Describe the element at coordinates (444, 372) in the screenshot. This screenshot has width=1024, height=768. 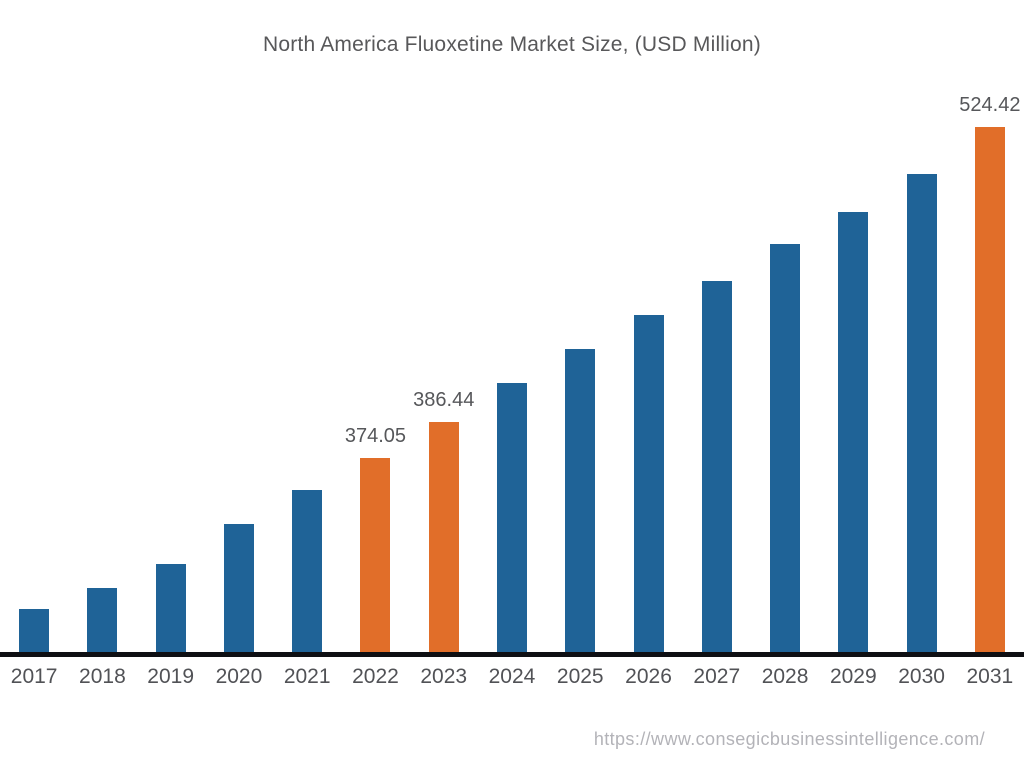
I see `bar-column-2023: 386.44` at that location.